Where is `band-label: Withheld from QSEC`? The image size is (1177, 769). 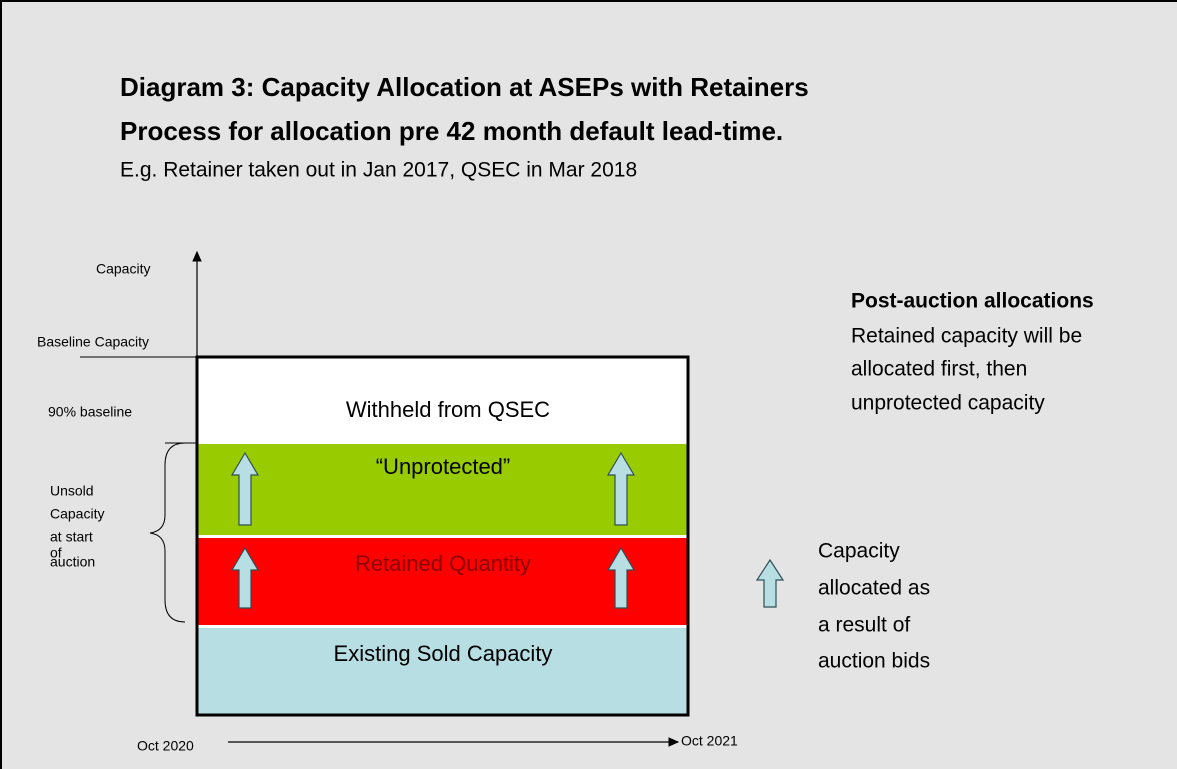 band-label: Withheld from QSEC is located at coordinates (448, 409).